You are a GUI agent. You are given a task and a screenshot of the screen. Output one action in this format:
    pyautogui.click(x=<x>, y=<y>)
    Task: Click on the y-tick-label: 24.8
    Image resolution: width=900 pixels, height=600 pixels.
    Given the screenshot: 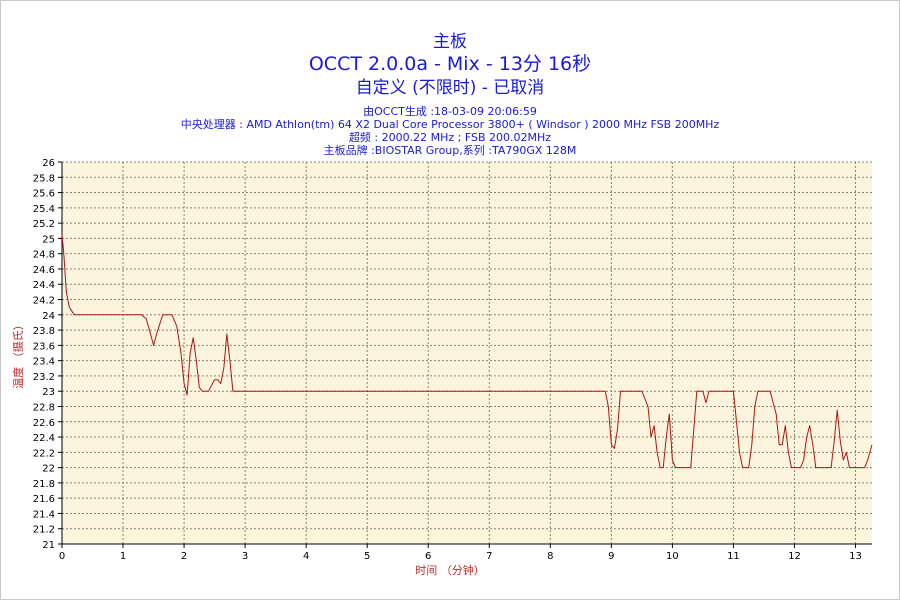 What is the action you would take?
    pyautogui.click(x=44, y=255)
    